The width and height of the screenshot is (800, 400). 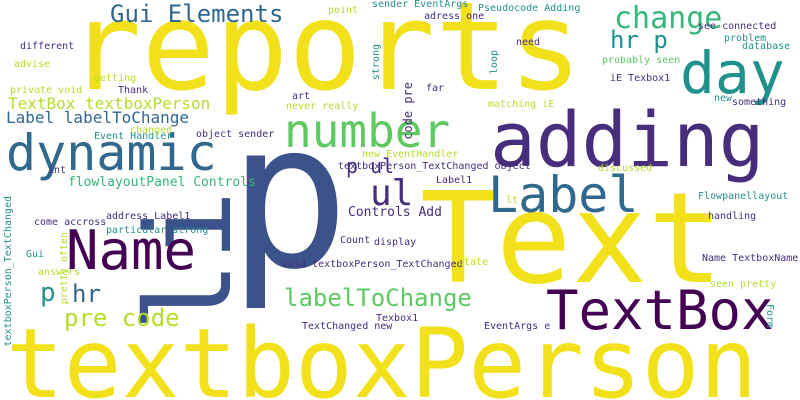 What do you see at coordinates (625, 168) in the screenshot?
I see `word-discussed: discussed` at bounding box center [625, 168].